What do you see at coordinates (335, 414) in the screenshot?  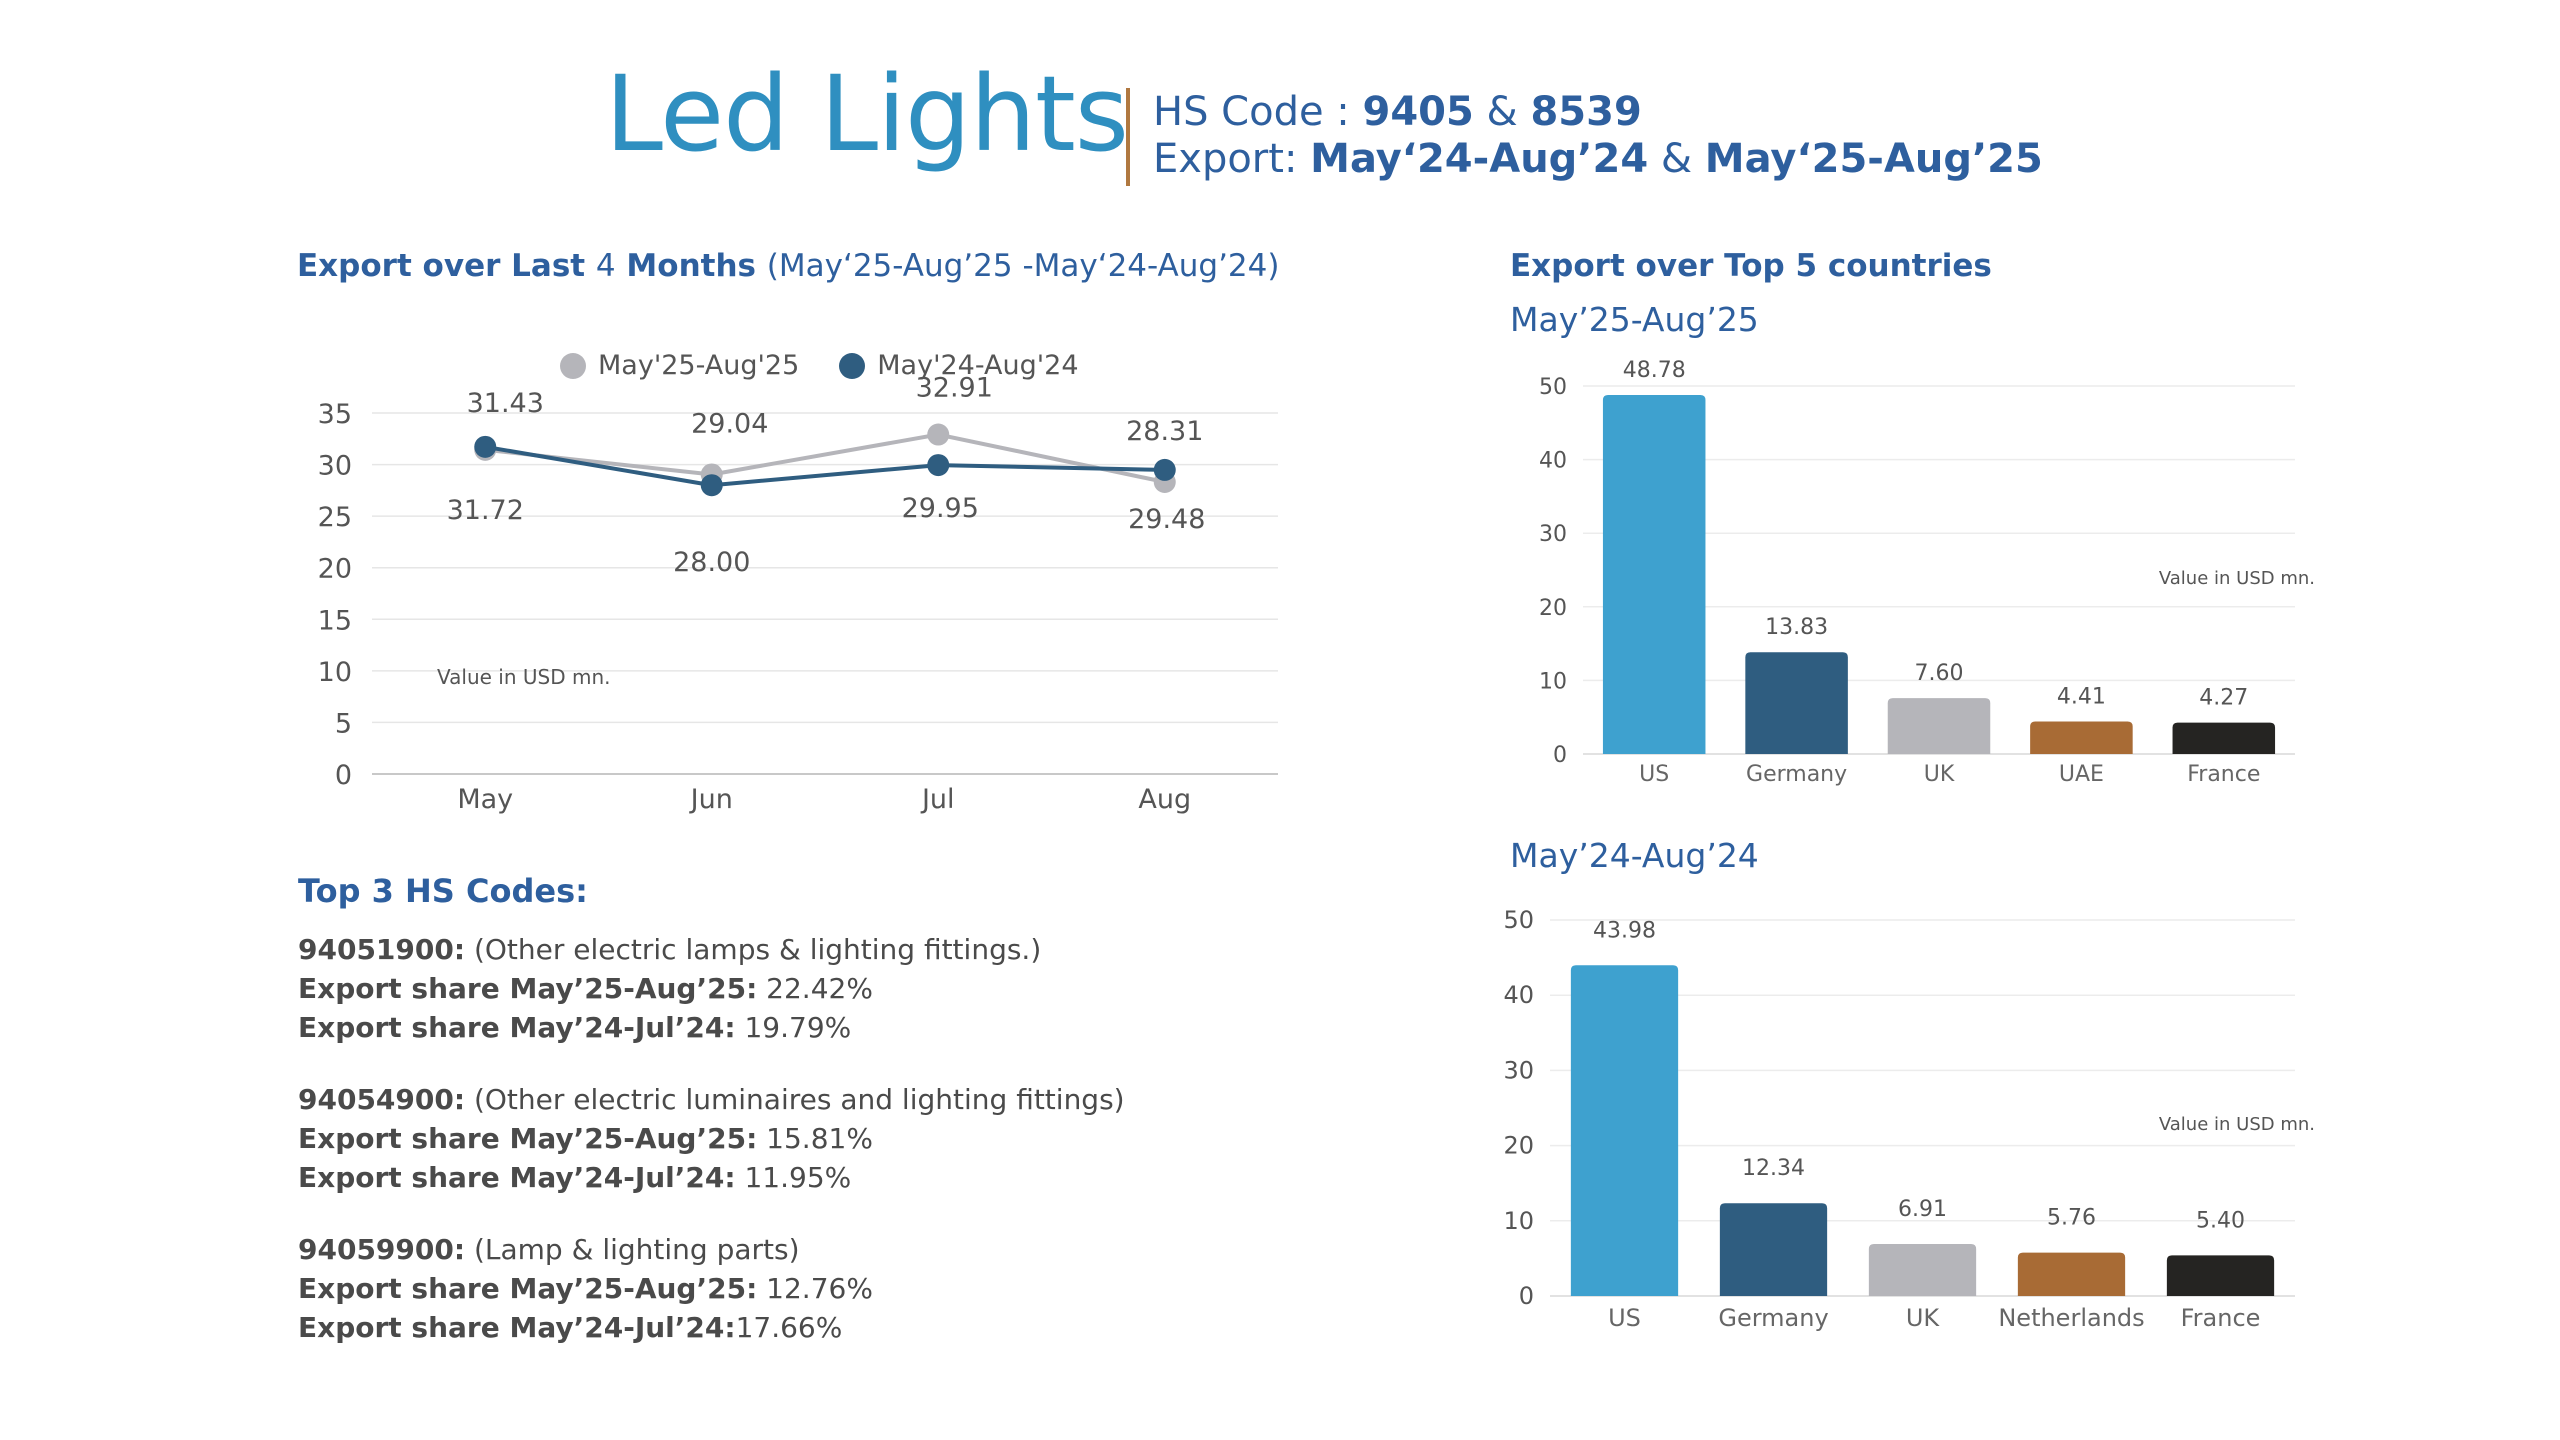 I see `y-tick-label: 35` at bounding box center [335, 414].